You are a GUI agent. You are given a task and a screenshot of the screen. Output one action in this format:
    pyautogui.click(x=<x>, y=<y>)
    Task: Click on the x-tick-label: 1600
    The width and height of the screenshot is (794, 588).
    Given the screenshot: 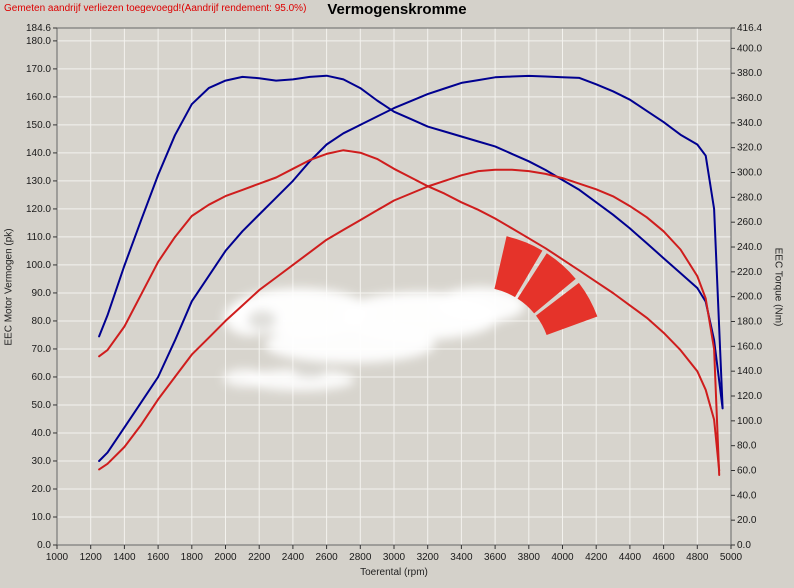 What is the action you would take?
    pyautogui.click(x=158, y=557)
    